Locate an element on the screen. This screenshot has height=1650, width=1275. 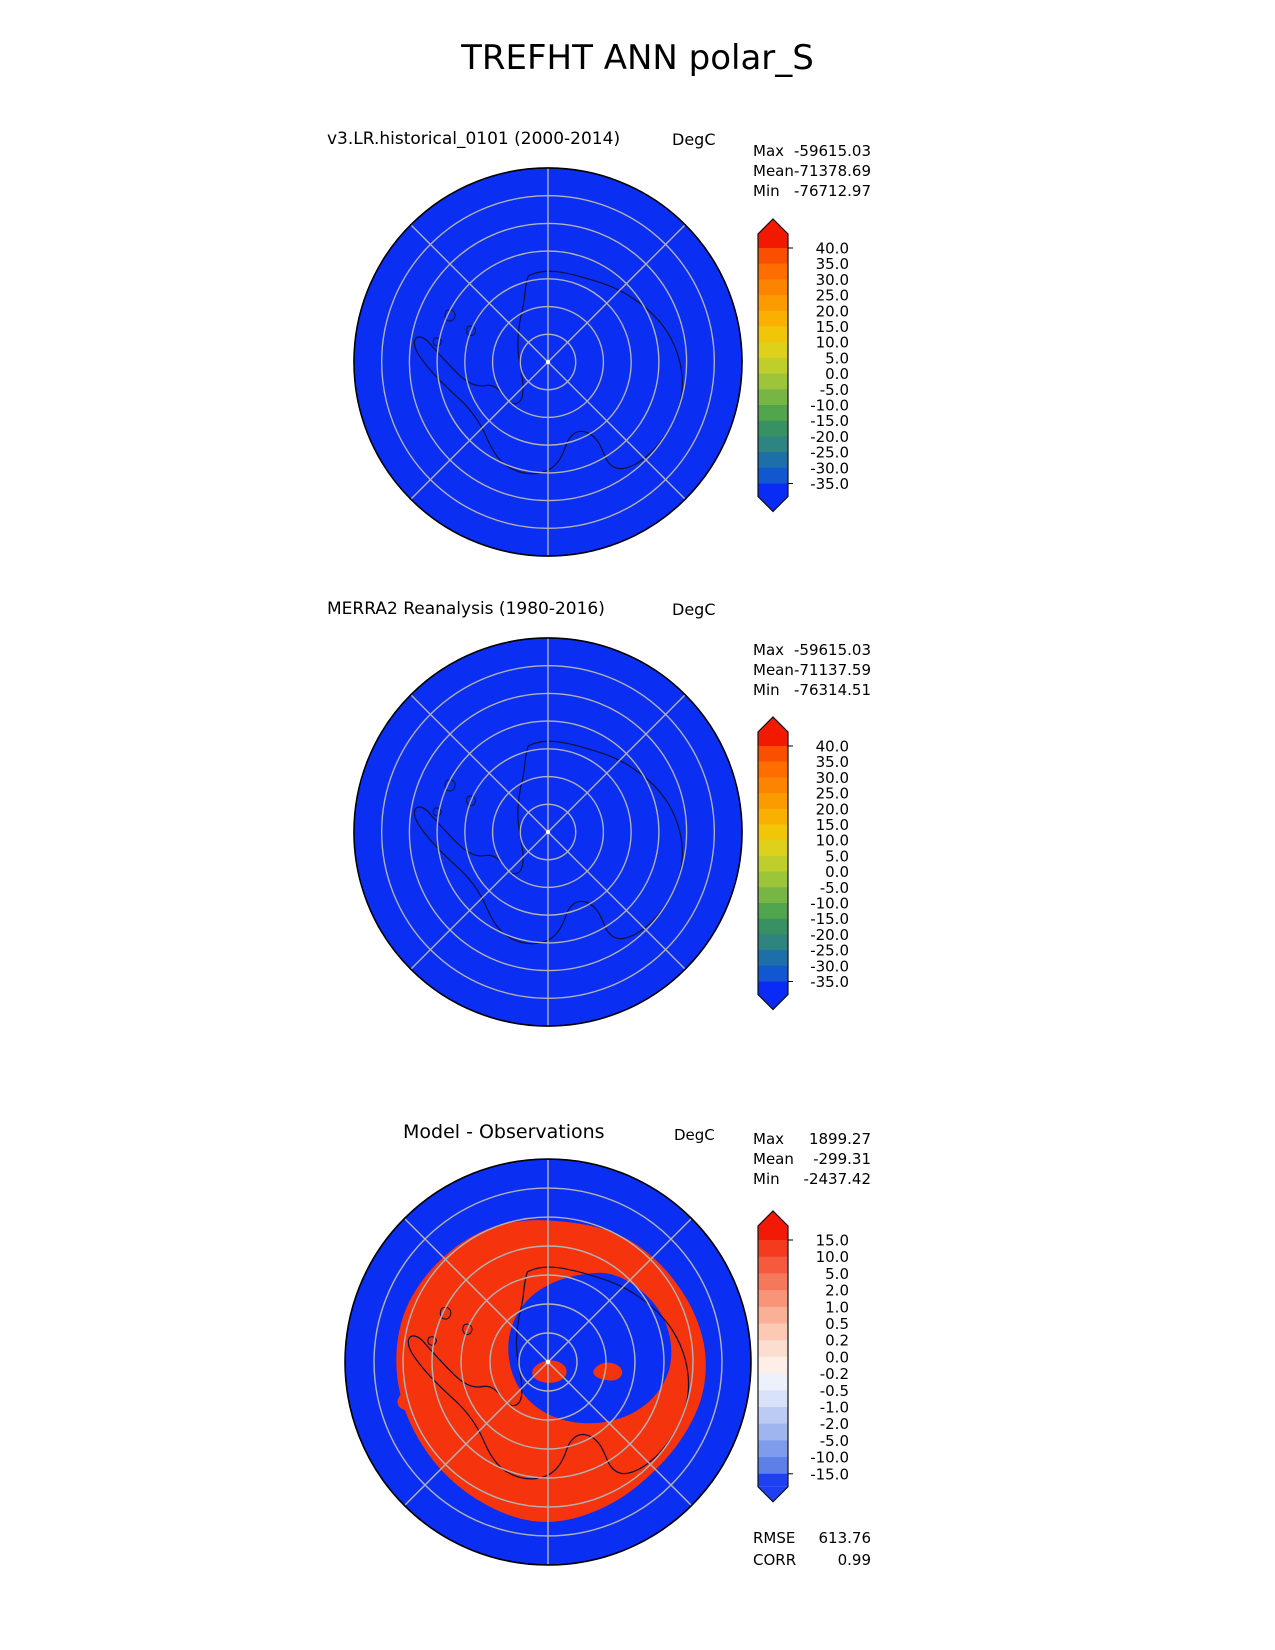
colorbar-upper-arrow is located at coordinates (773, 1218).